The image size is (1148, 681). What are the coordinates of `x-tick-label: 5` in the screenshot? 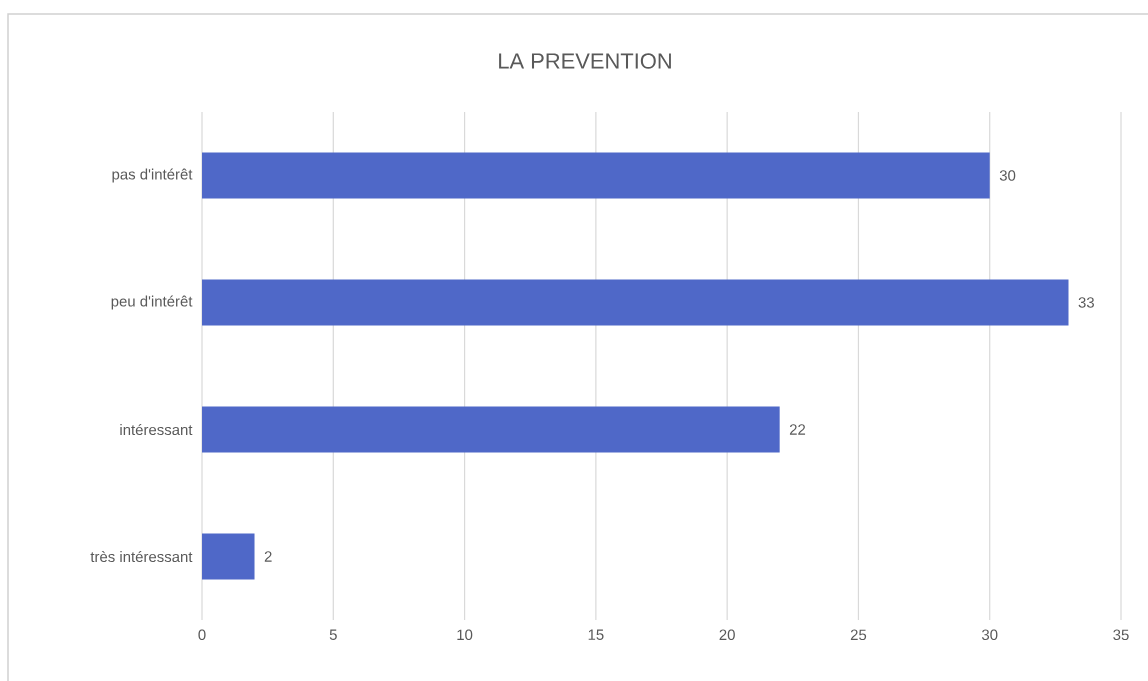 It's located at (333, 634).